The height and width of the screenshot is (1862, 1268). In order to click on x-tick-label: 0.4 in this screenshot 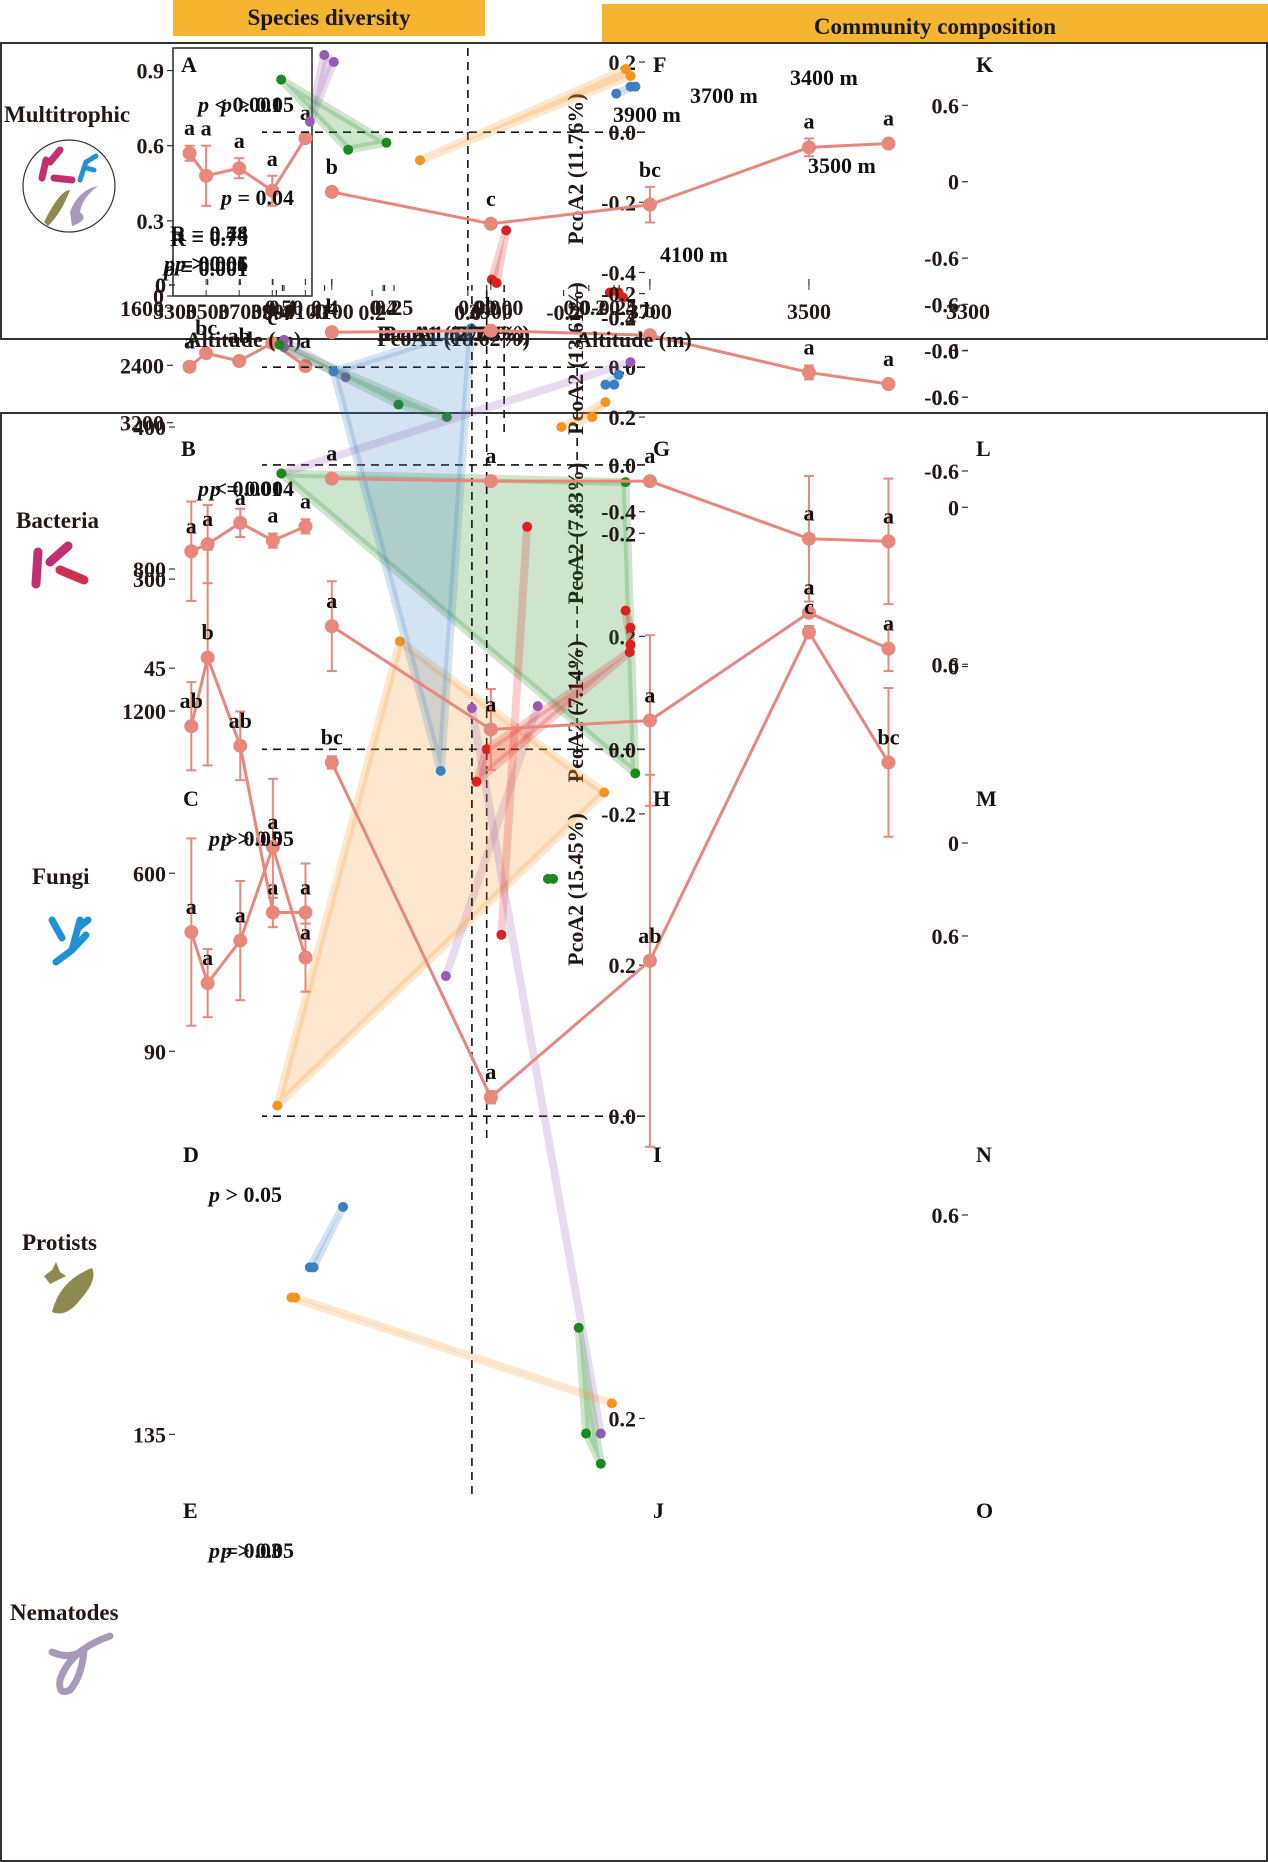, I will do `click(277, 312)`.